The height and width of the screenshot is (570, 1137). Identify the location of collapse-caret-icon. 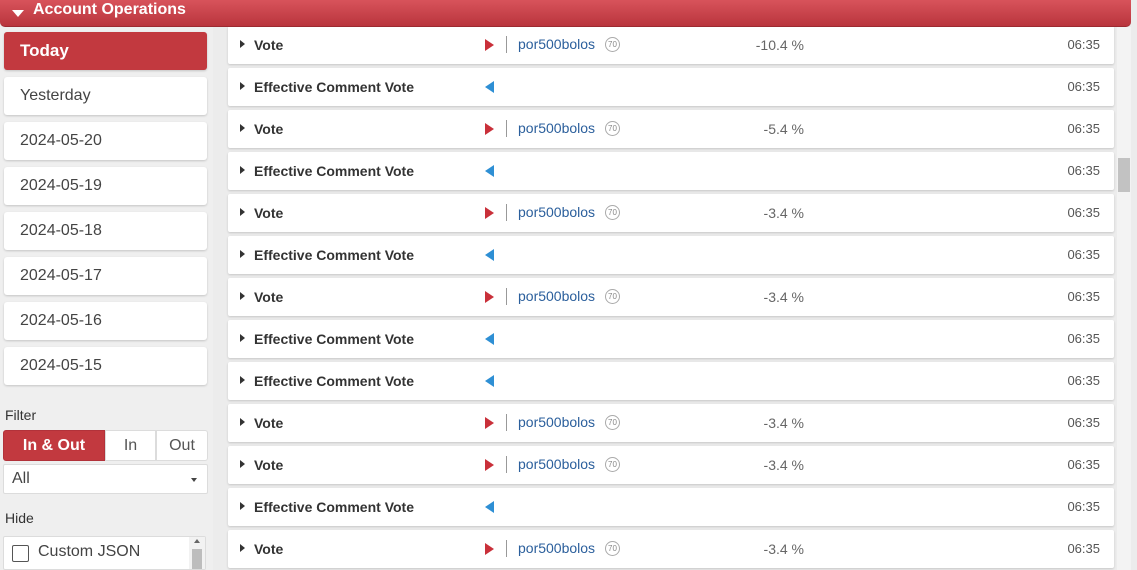
(18, 13).